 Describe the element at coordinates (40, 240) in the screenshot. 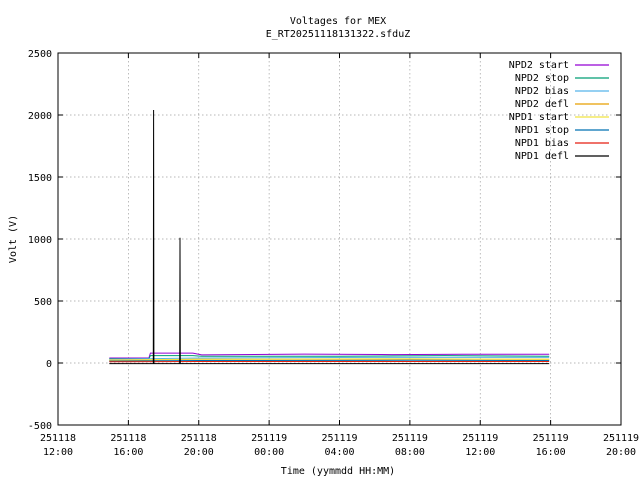

I see `y-tick-label: 1000` at that location.